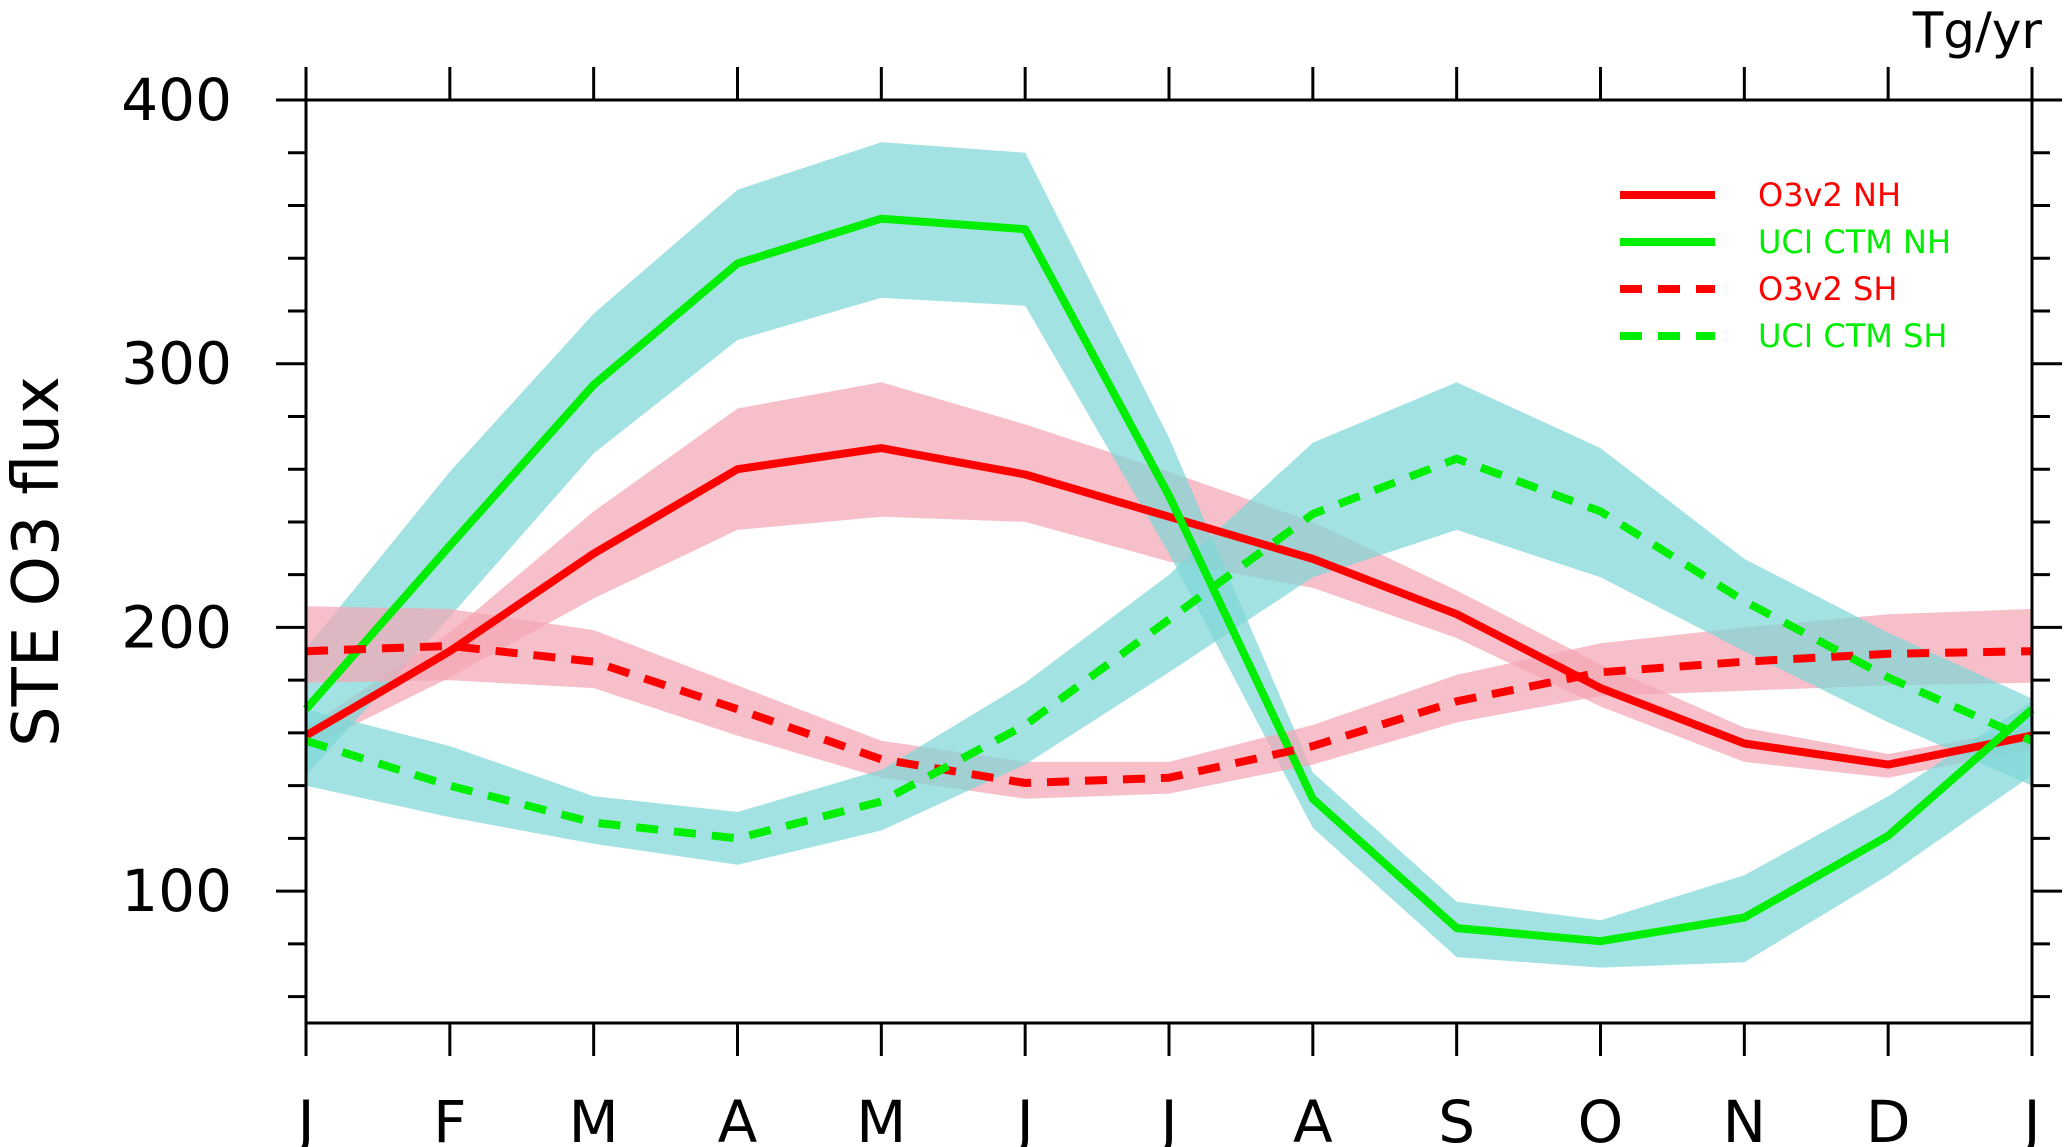 This screenshot has height=1147, width=2067. Describe the element at coordinates (176, 495) in the screenshot. I see `y-tick-labels: 100 200 300 400` at that location.